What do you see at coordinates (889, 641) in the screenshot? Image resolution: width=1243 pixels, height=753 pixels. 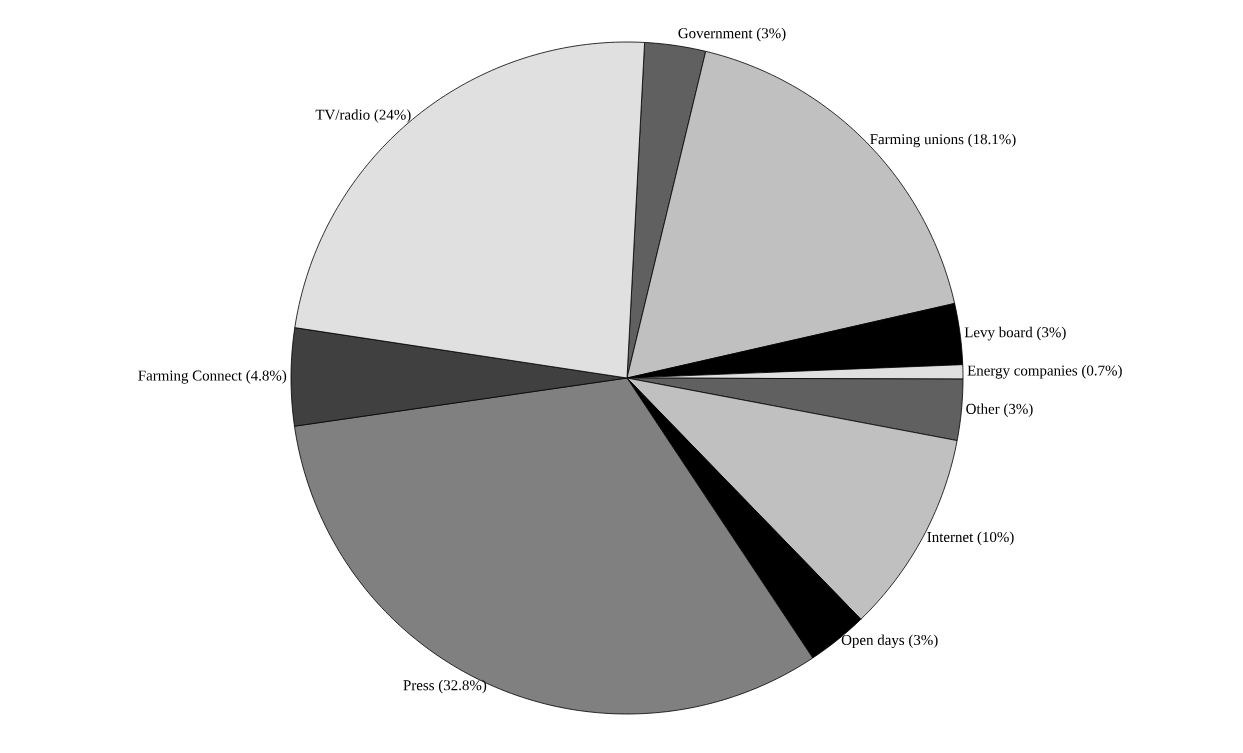 I see `slice-label: Open days (3%)` at bounding box center [889, 641].